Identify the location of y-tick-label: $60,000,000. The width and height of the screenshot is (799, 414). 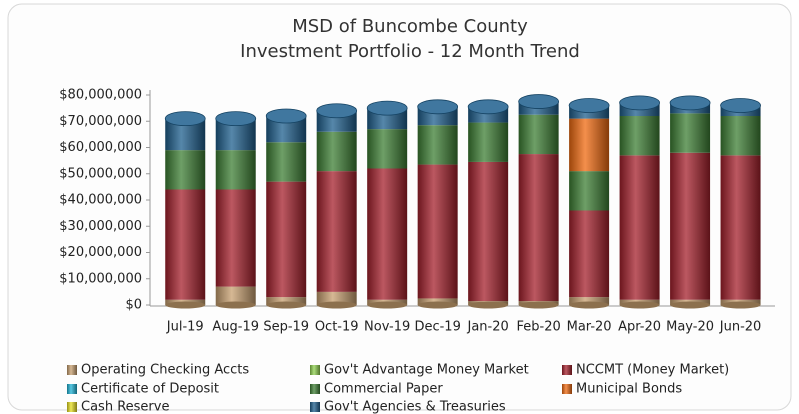
(100, 147).